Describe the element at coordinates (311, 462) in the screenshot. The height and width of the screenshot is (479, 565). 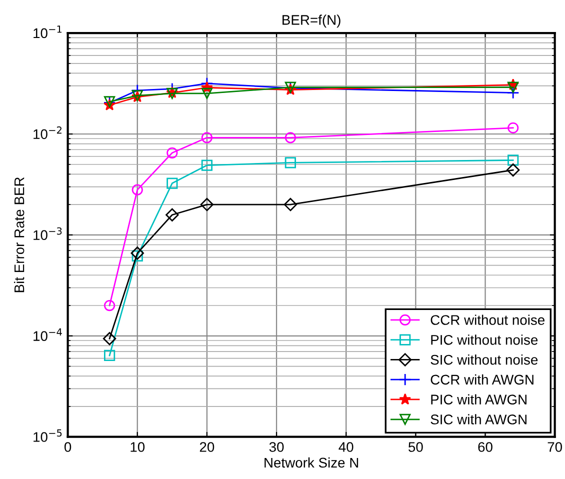
I see `x-axis-title: Network Size N` at that location.